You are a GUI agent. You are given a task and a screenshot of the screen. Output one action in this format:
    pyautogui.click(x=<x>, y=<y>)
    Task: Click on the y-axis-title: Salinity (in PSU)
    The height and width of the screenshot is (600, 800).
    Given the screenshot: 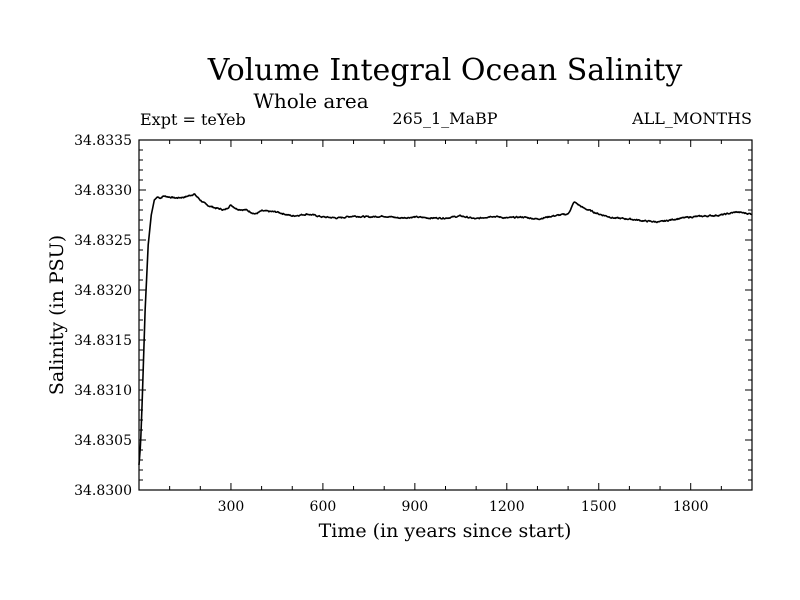 What is the action you would take?
    pyautogui.click(x=57, y=315)
    